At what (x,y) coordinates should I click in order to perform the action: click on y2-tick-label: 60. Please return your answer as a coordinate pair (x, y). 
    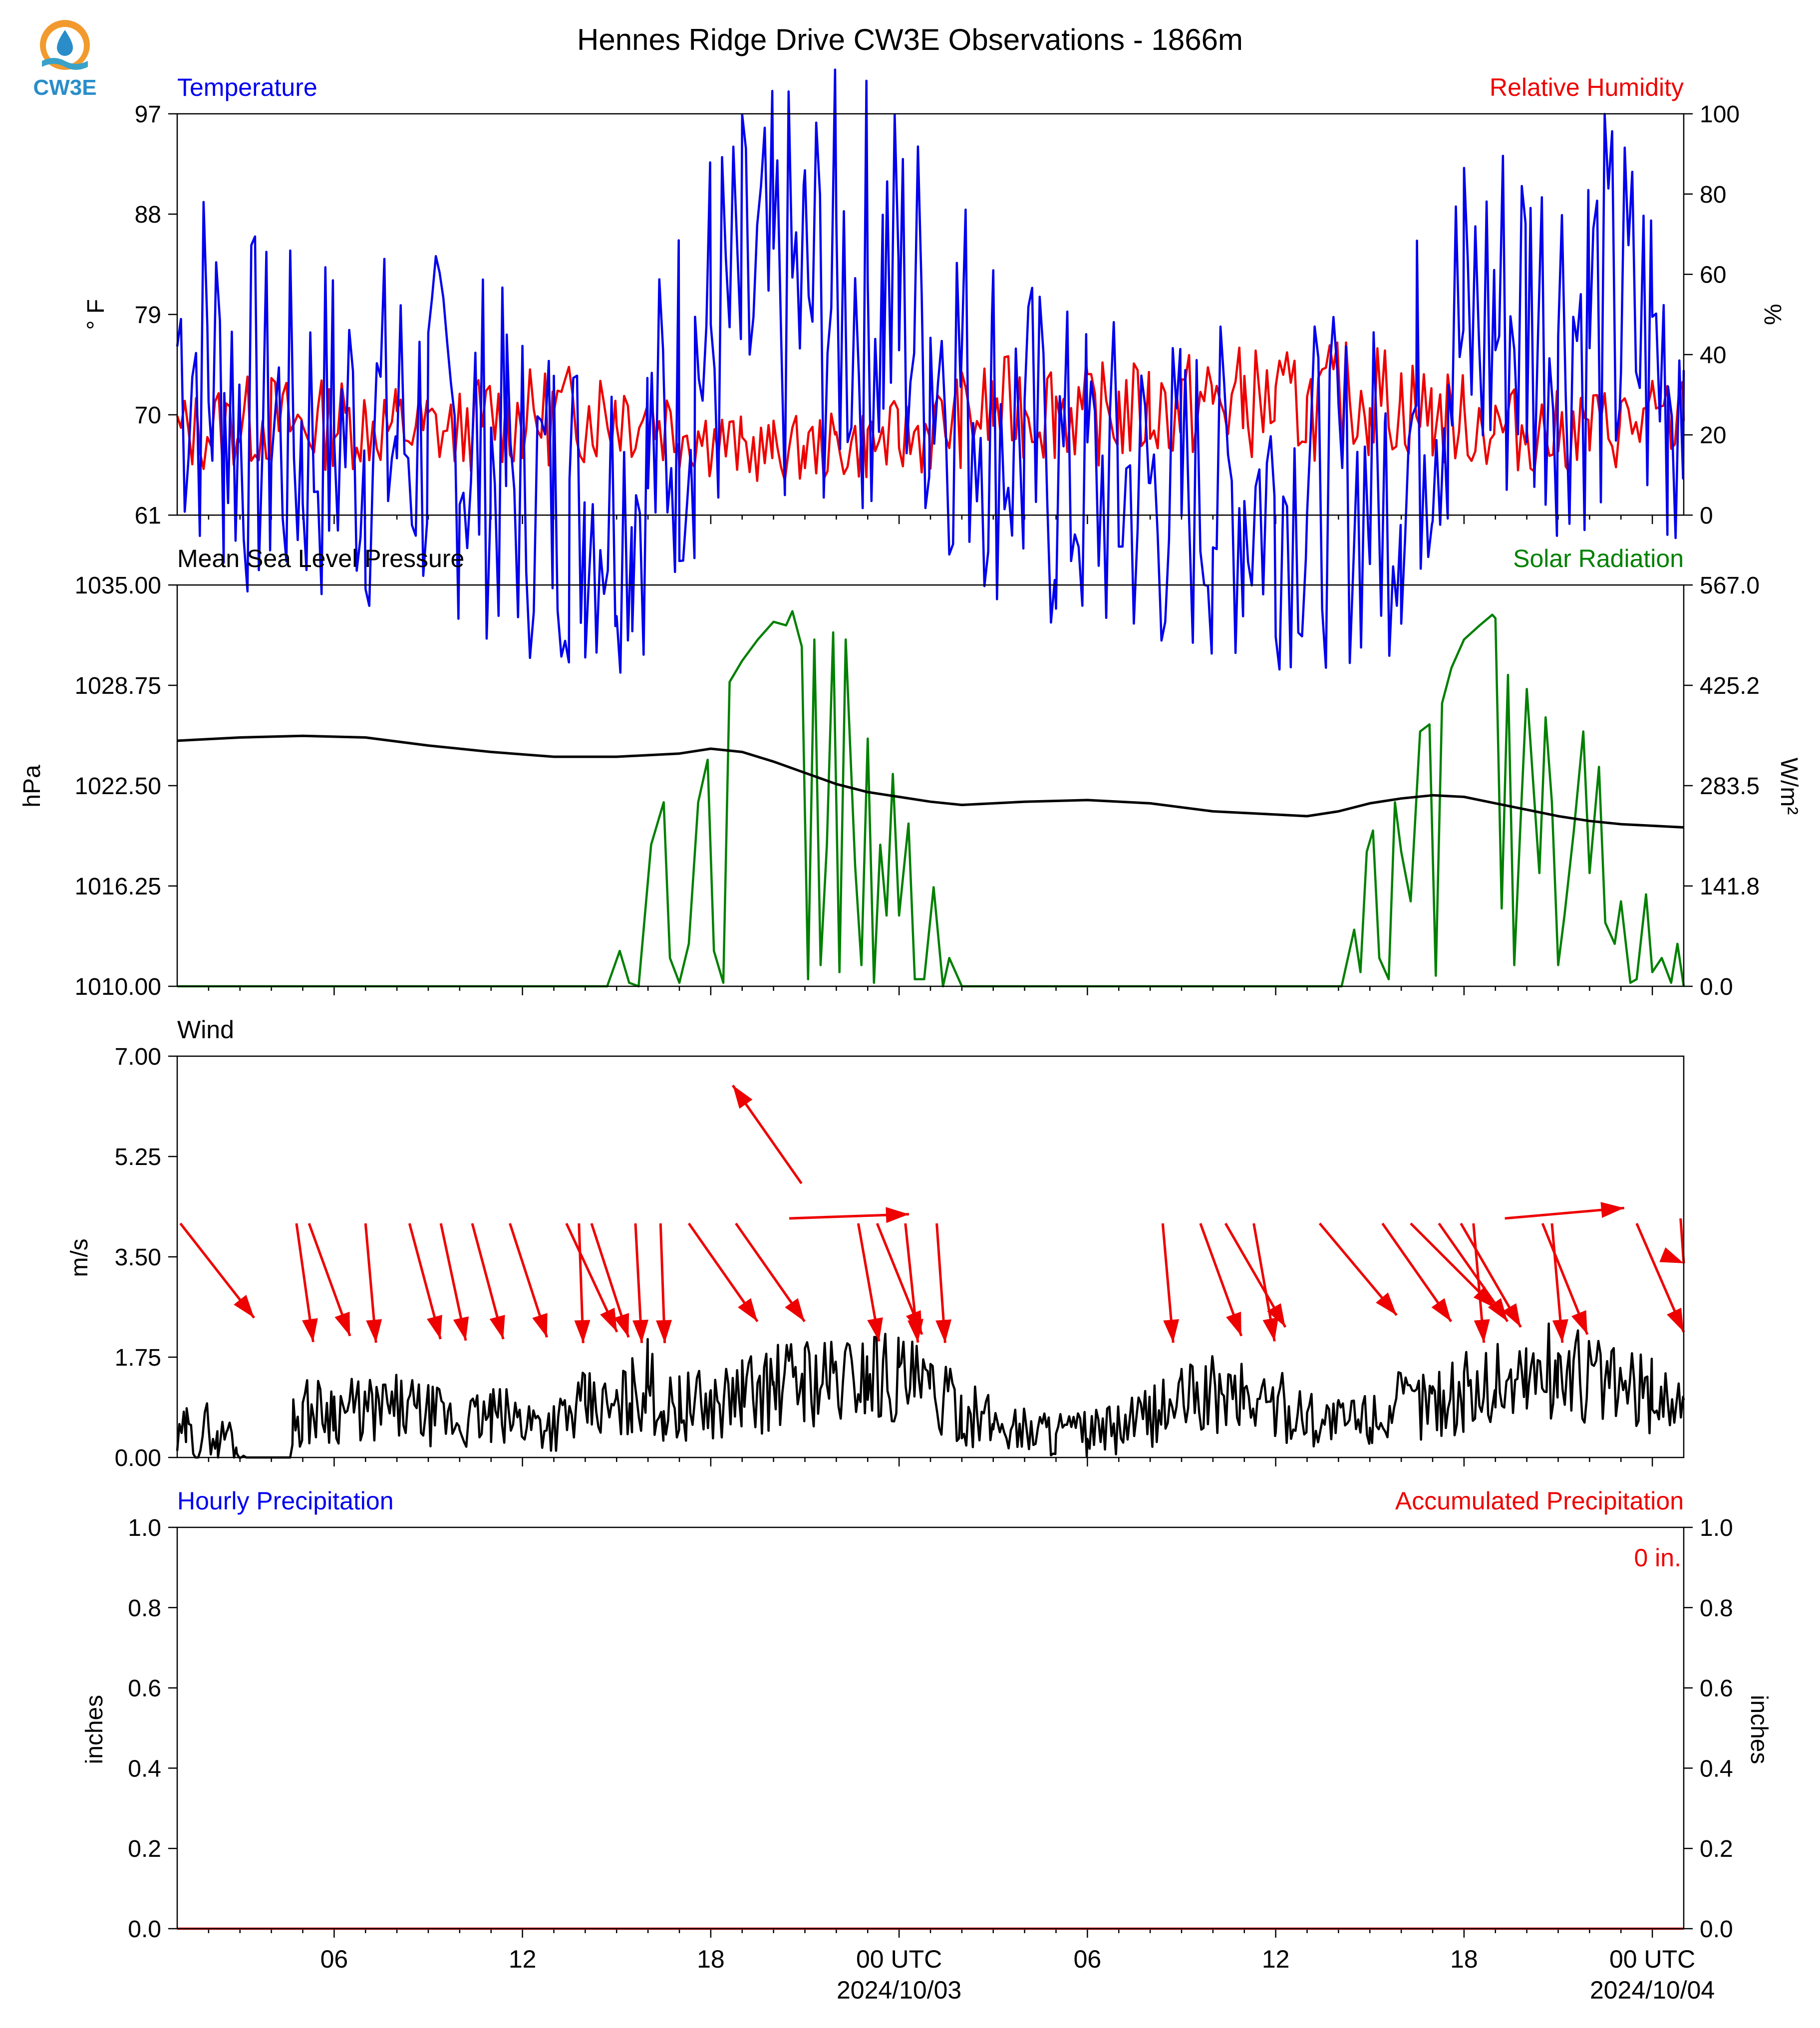
    Looking at the image, I should click on (1713, 275).